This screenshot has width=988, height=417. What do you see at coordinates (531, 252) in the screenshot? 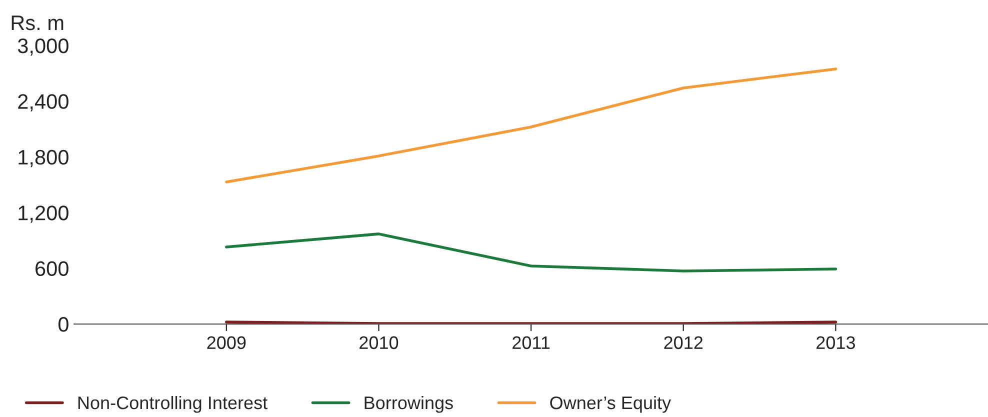
I see `line-series` at bounding box center [531, 252].